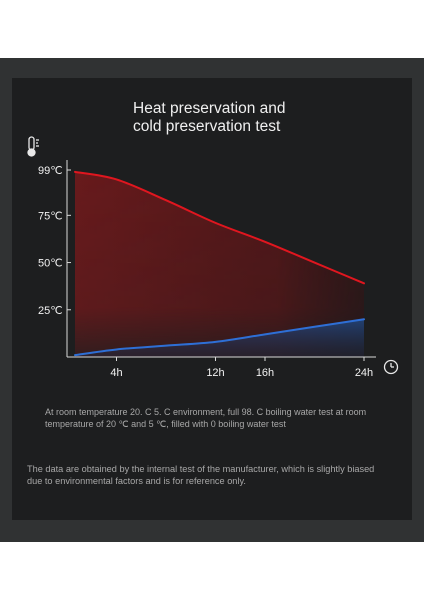 The height and width of the screenshot is (600, 424). I want to click on y-tick-label: 25℃, so click(50, 311).